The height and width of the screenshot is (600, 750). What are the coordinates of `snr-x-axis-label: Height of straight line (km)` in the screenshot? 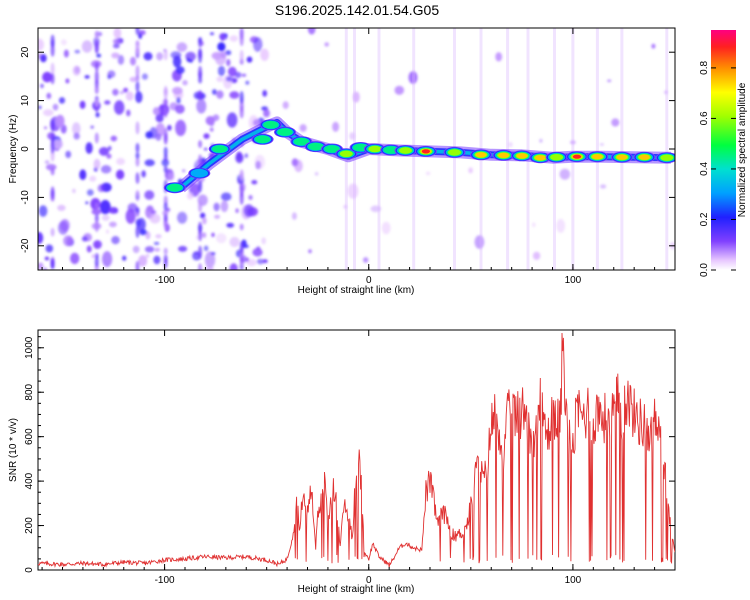 It's located at (356, 589).